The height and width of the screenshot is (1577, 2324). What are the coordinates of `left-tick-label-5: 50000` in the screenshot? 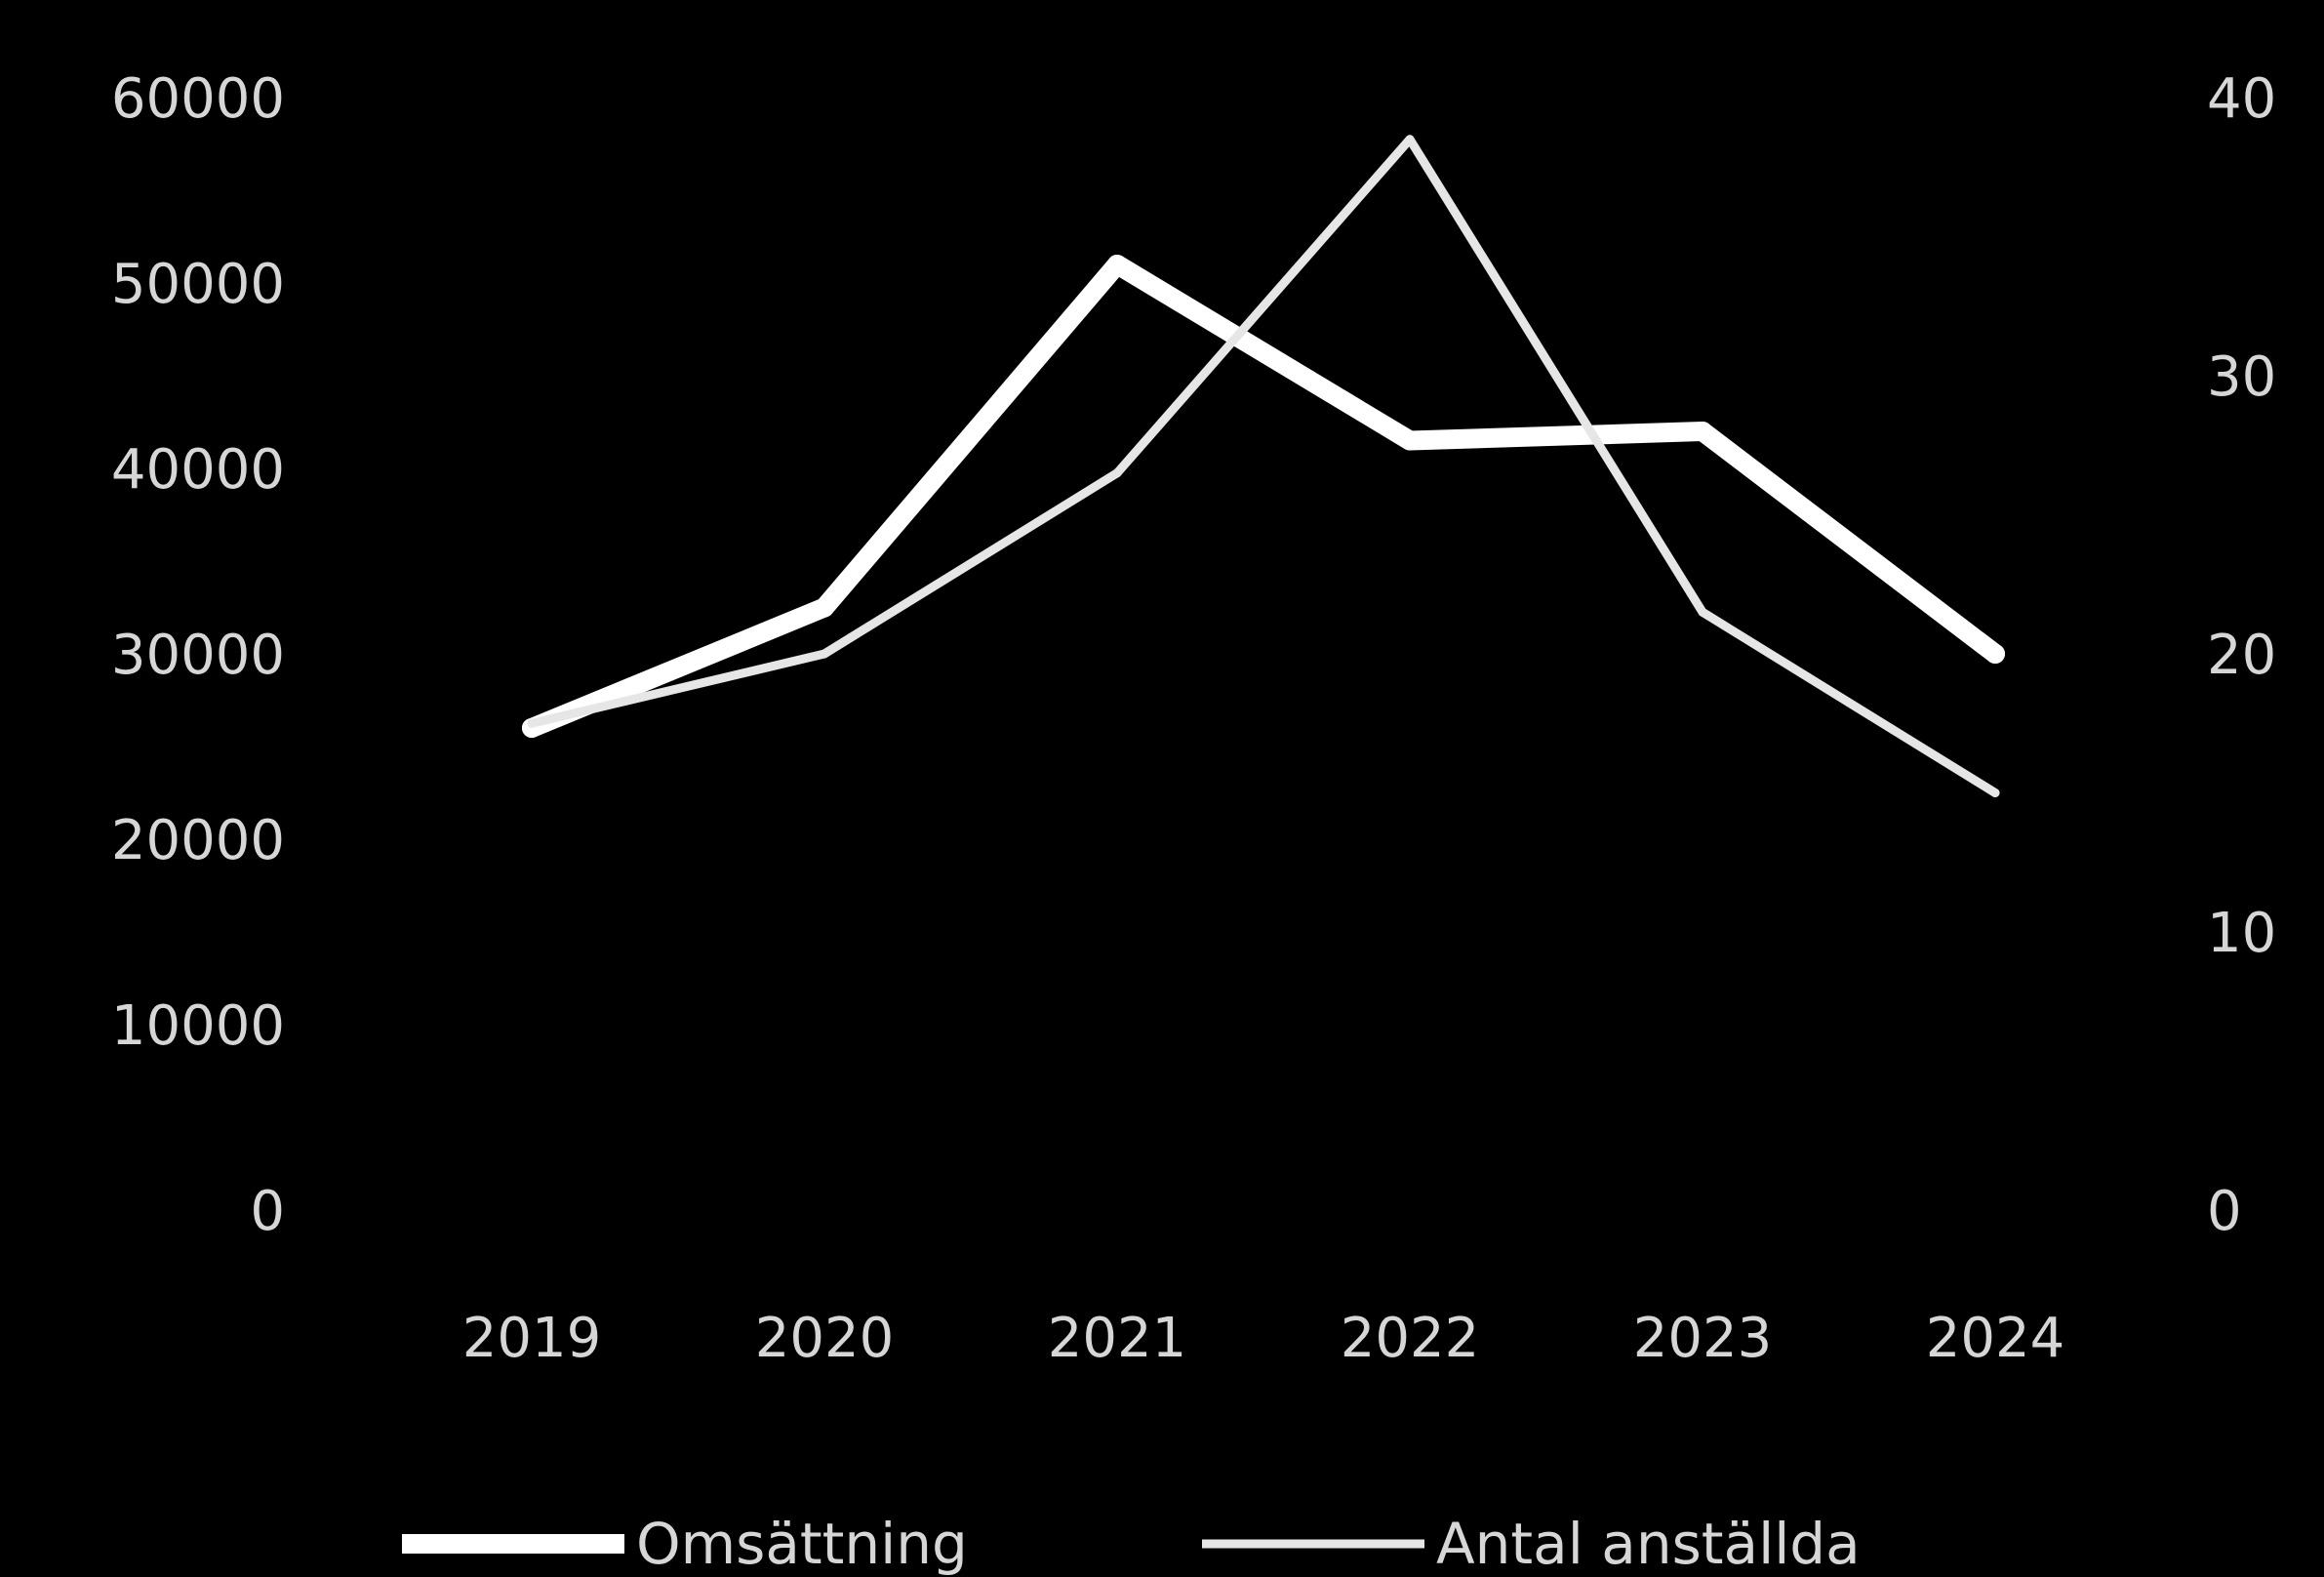 It's located at (198, 284).